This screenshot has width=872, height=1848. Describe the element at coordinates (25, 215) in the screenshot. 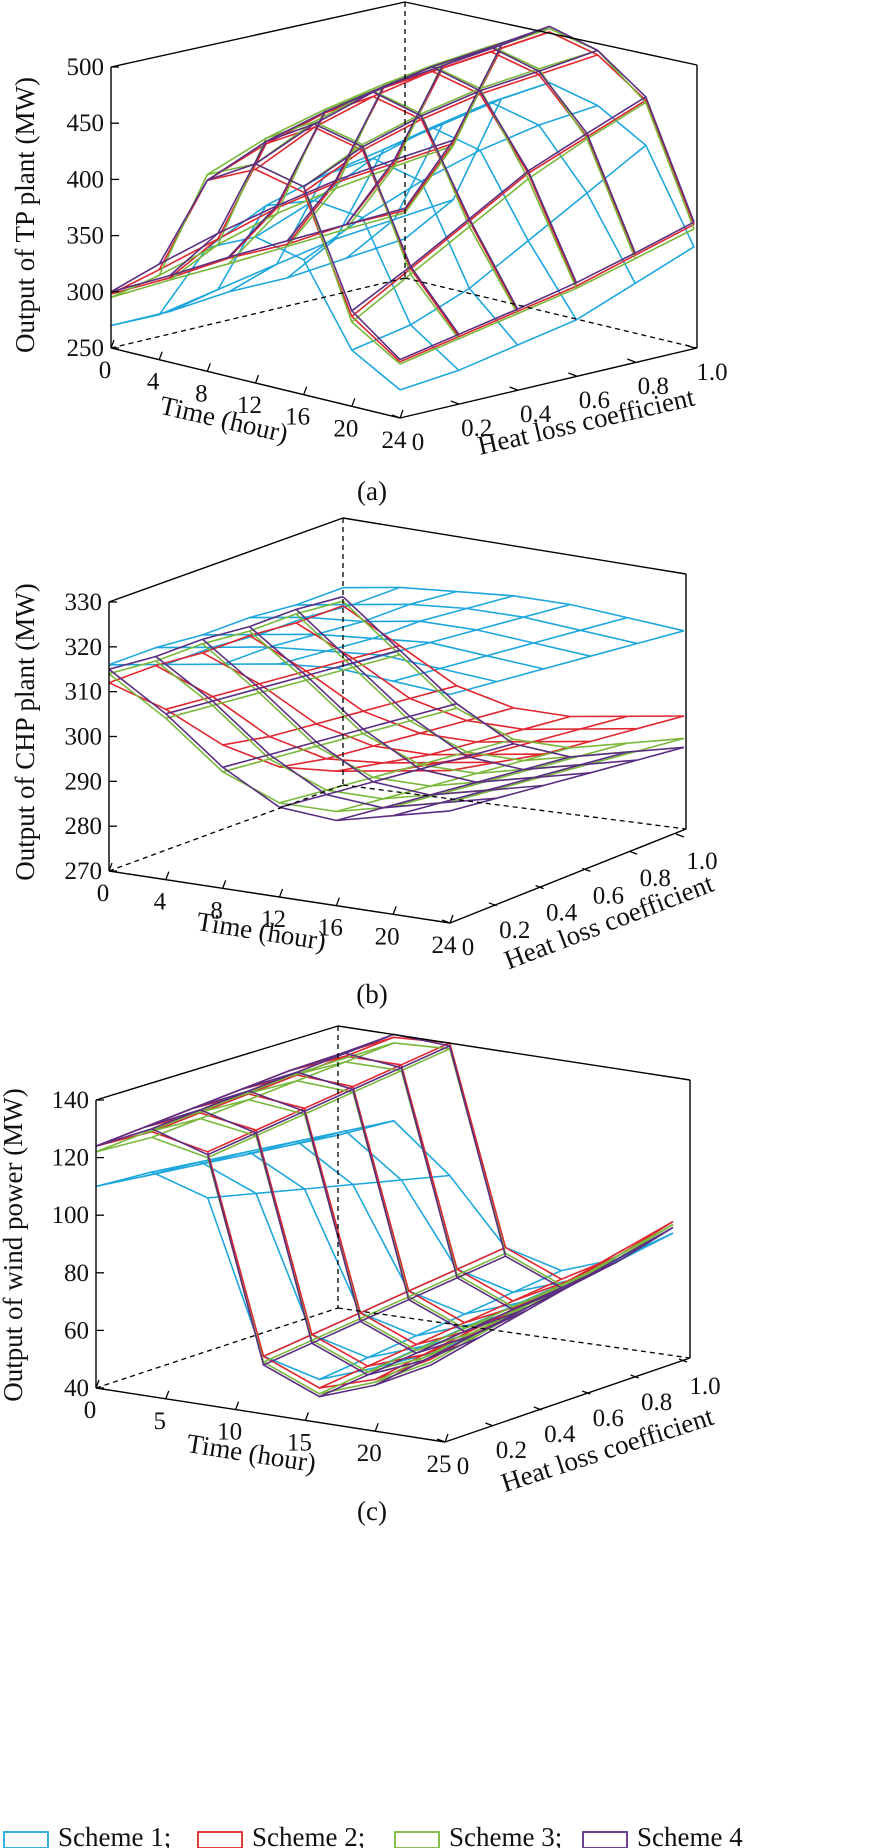

I see `z-axis-label: Output of TP plant (MW)` at that location.